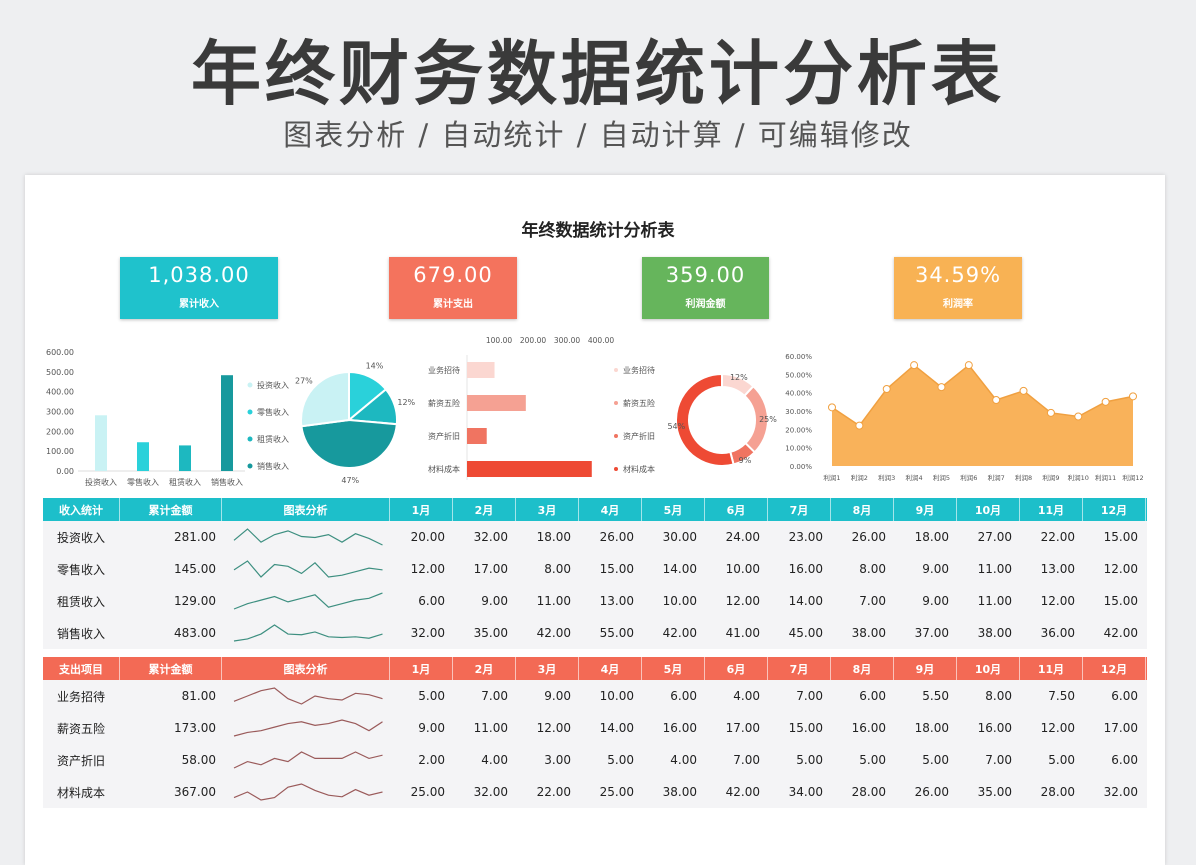 The image size is (1196, 865). What do you see at coordinates (199, 304) in the screenshot?
I see `kpi-label: 累计收入` at bounding box center [199, 304].